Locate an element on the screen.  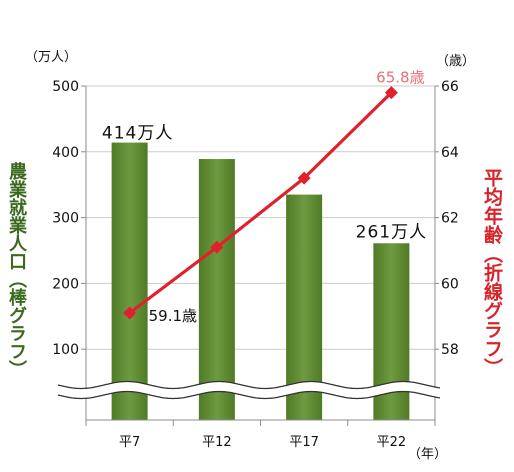
y2-tick-label: 66 is located at coordinates (450, 87).